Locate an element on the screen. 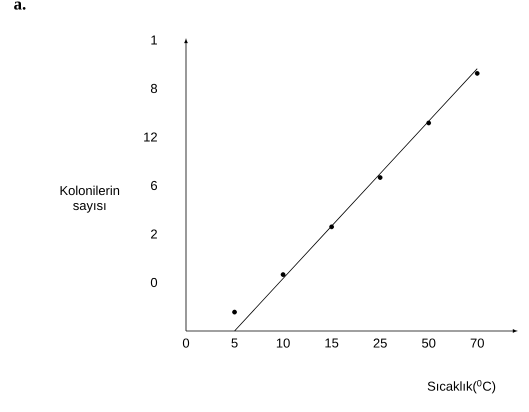 The width and height of the screenshot is (529, 412). x-tick-label: 0 is located at coordinates (186, 343).